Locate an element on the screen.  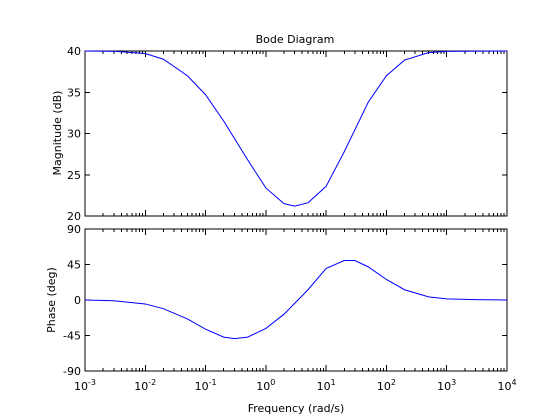
magnitude-ylabel: Magnitude (dB) is located at coordinates (57, 133).